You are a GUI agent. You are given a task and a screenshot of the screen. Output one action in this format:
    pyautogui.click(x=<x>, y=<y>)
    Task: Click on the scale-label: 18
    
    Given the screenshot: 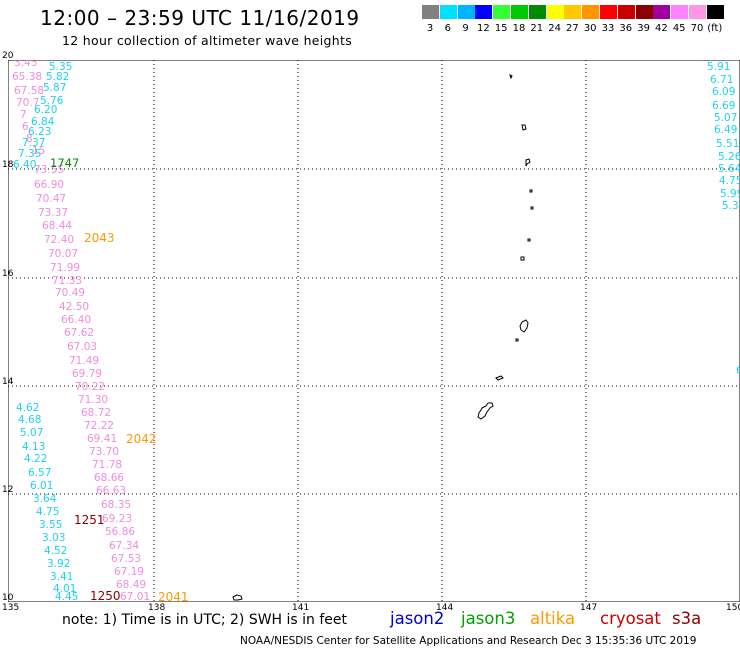 What is the action you would take?
    pyautogui.click(x=519, y=28)
    